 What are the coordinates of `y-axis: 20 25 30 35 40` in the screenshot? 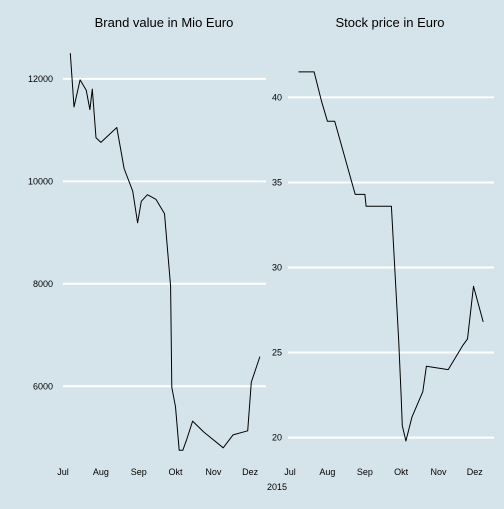 It's located at (277, 267).